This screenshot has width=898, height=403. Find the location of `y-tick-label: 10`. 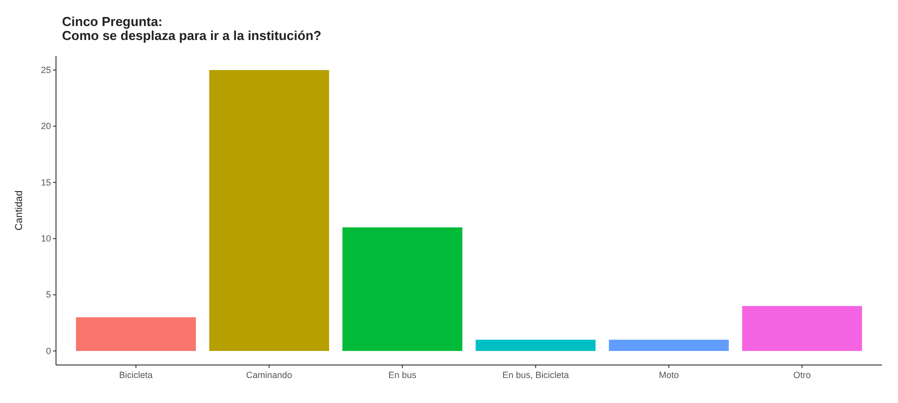

y-tick-label: 10 is located at coordinates (45, 238).